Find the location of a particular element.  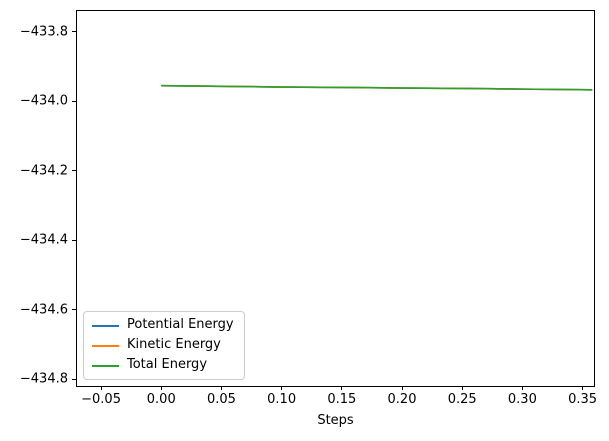

total-energy-line-icon is located at coordinates (105, 365).